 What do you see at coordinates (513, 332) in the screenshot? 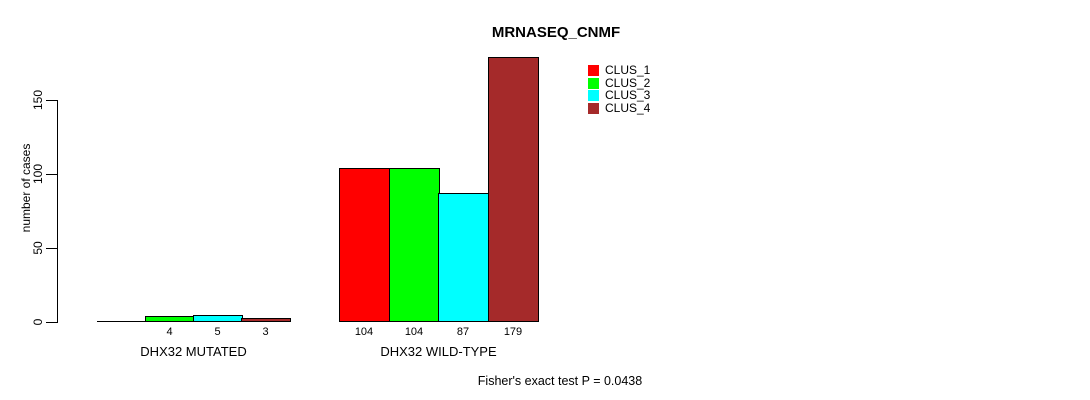
I see `bar-value-label: 179` at bounding box center [513, 332].